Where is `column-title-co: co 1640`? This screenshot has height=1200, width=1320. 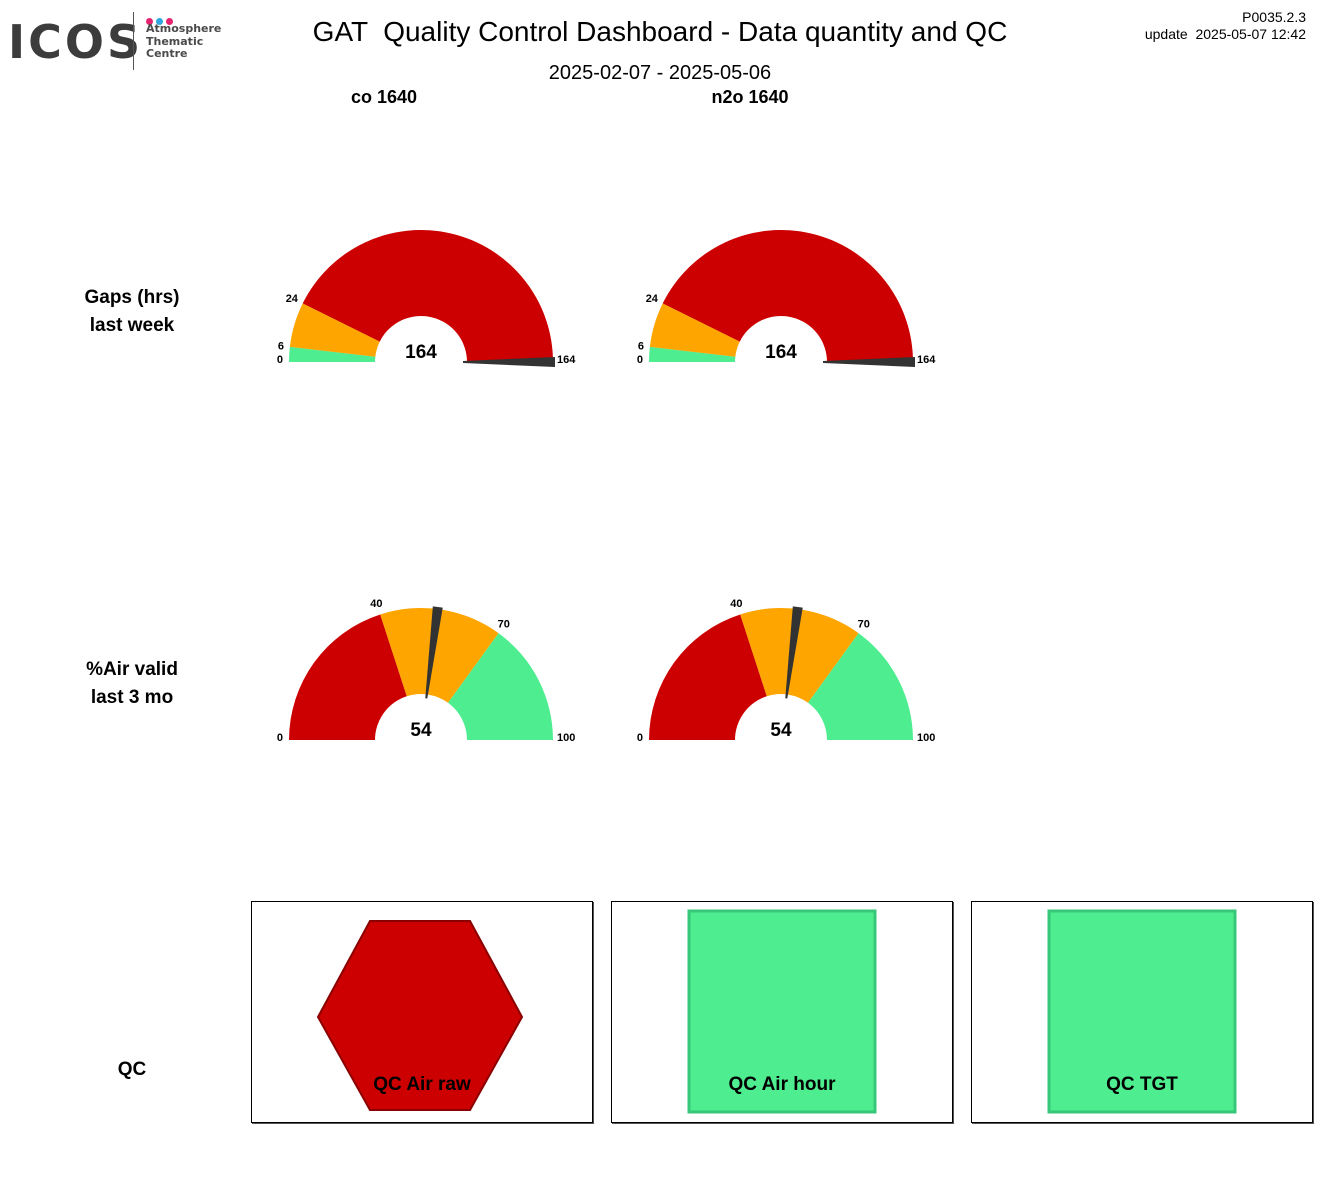
column-title-co: co 1640 is located at coordinates (384, 97).